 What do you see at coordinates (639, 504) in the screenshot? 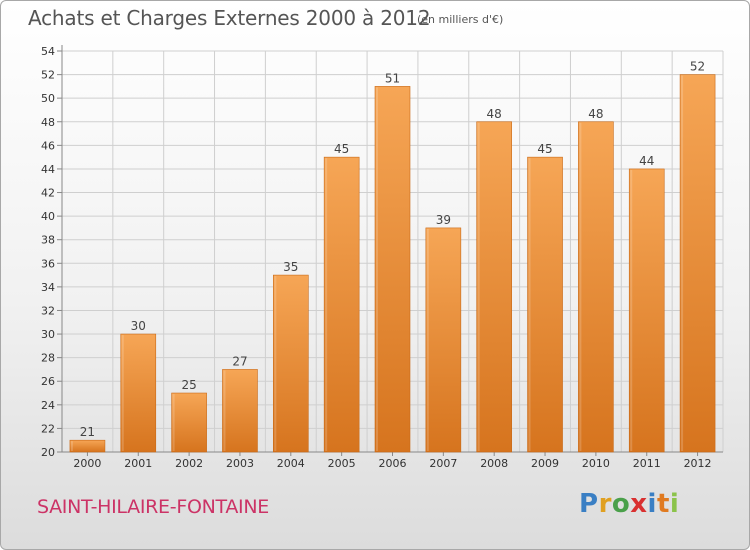
I see `logo-letter: x` at bounding box center [639, 504].